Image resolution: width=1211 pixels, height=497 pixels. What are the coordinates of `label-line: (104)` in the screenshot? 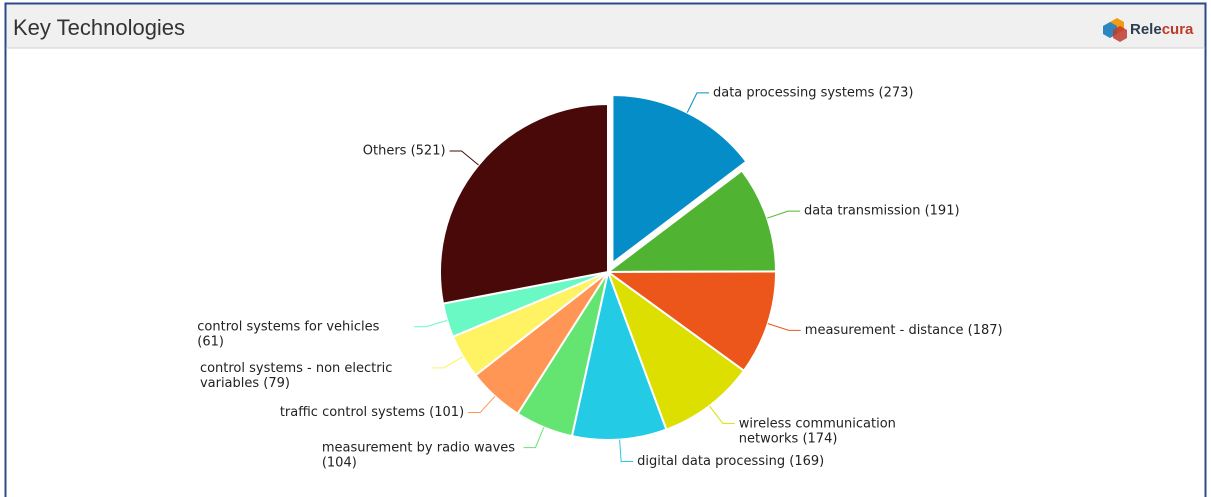 It's located at (339, 462).